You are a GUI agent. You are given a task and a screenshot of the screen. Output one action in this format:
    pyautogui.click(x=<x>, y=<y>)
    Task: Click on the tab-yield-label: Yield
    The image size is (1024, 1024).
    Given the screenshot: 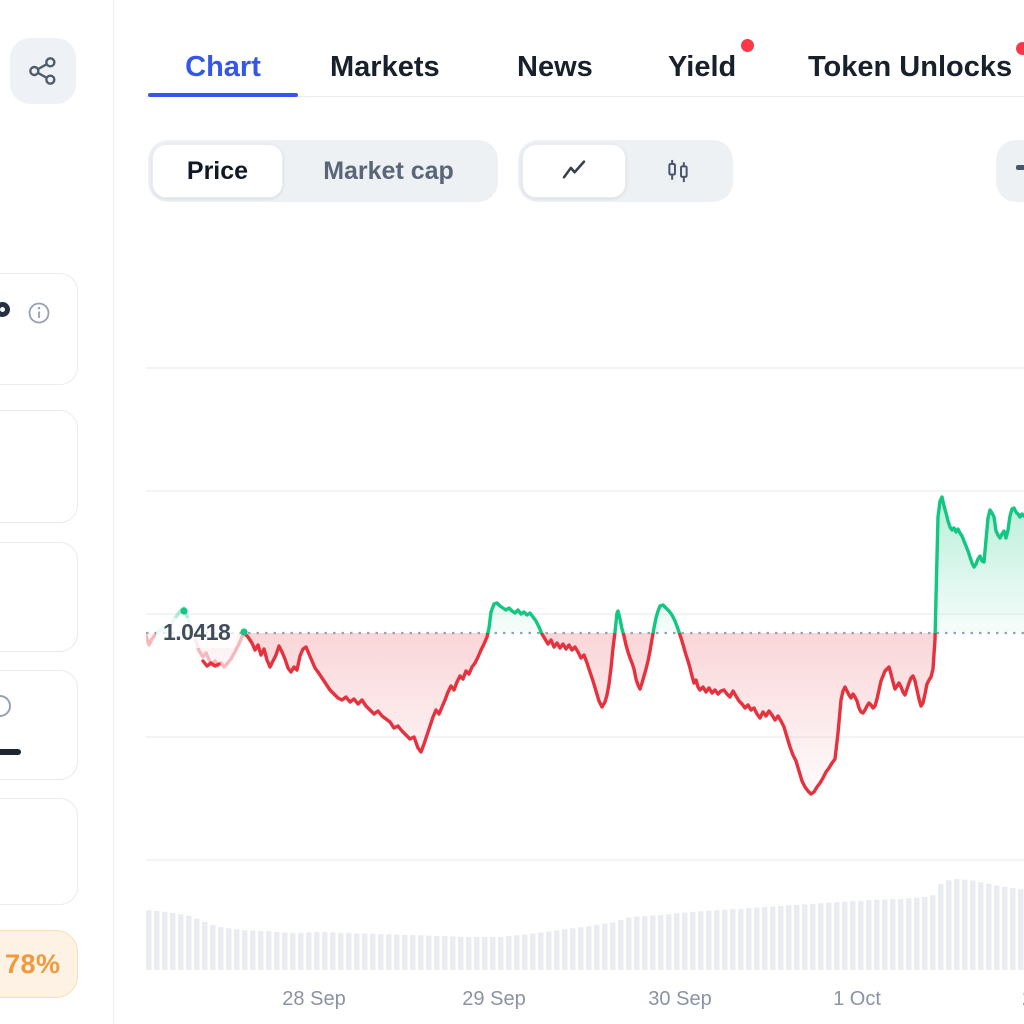 What is the action you would take?
    pyautogui.click(x=702, y=66)
    